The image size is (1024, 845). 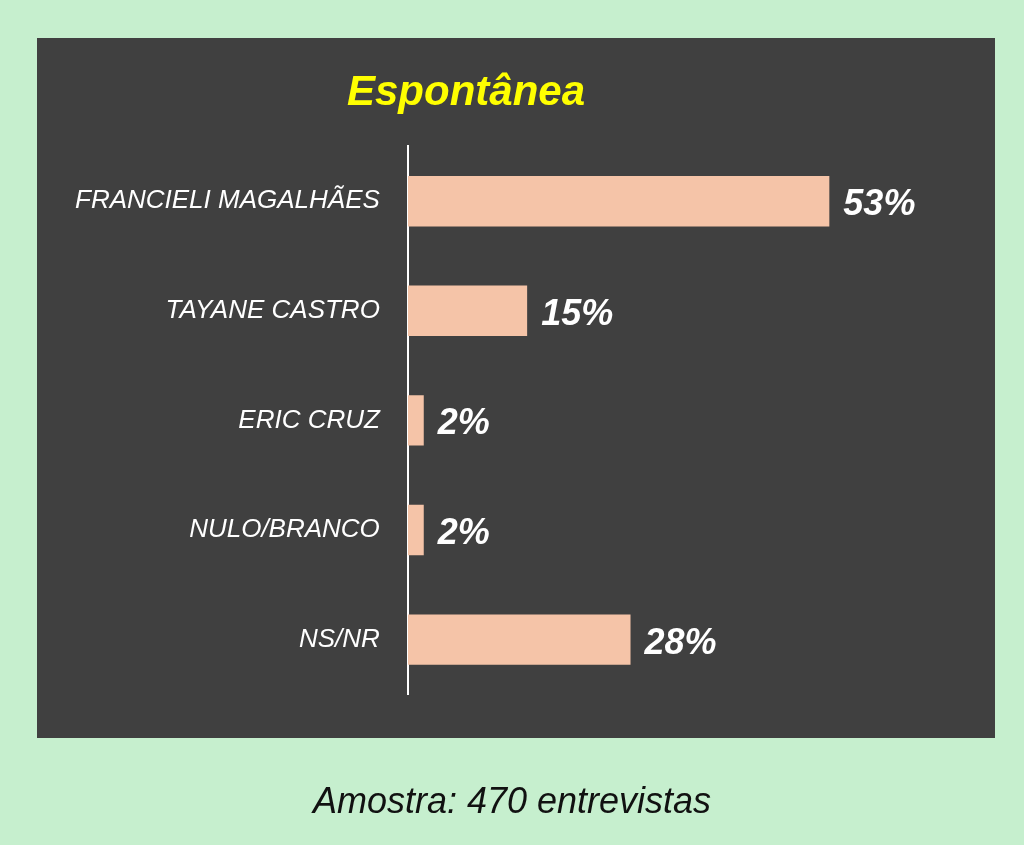 I want to click on y-tick-label: ERIC CRUZ, so click(x=309, y=418).